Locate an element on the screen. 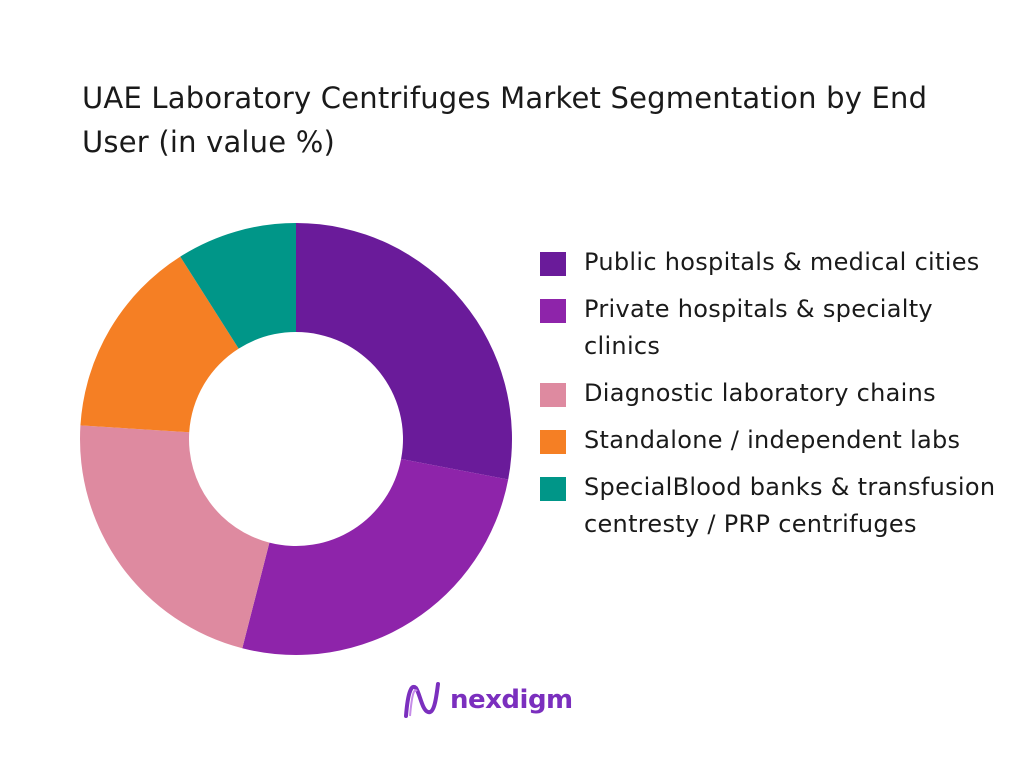 This screenshot has width=1024, height=768. legend-label: Standalone / independent labs is located at coordinates (772, 440).